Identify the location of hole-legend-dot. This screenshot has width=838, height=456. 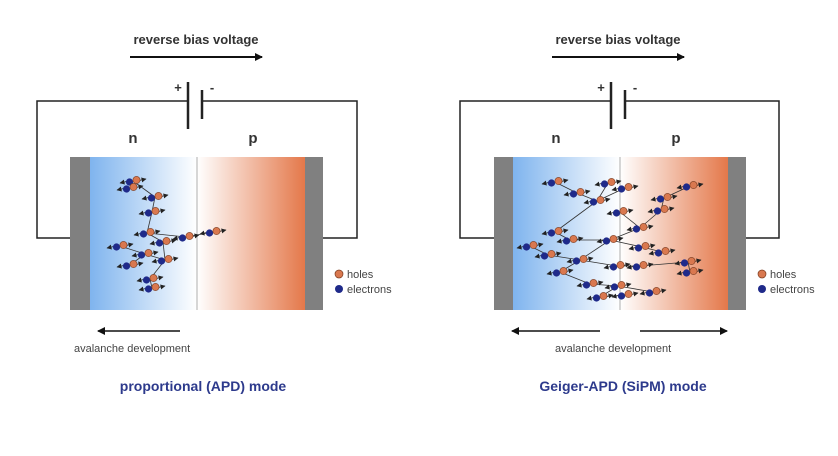
(762, 274).